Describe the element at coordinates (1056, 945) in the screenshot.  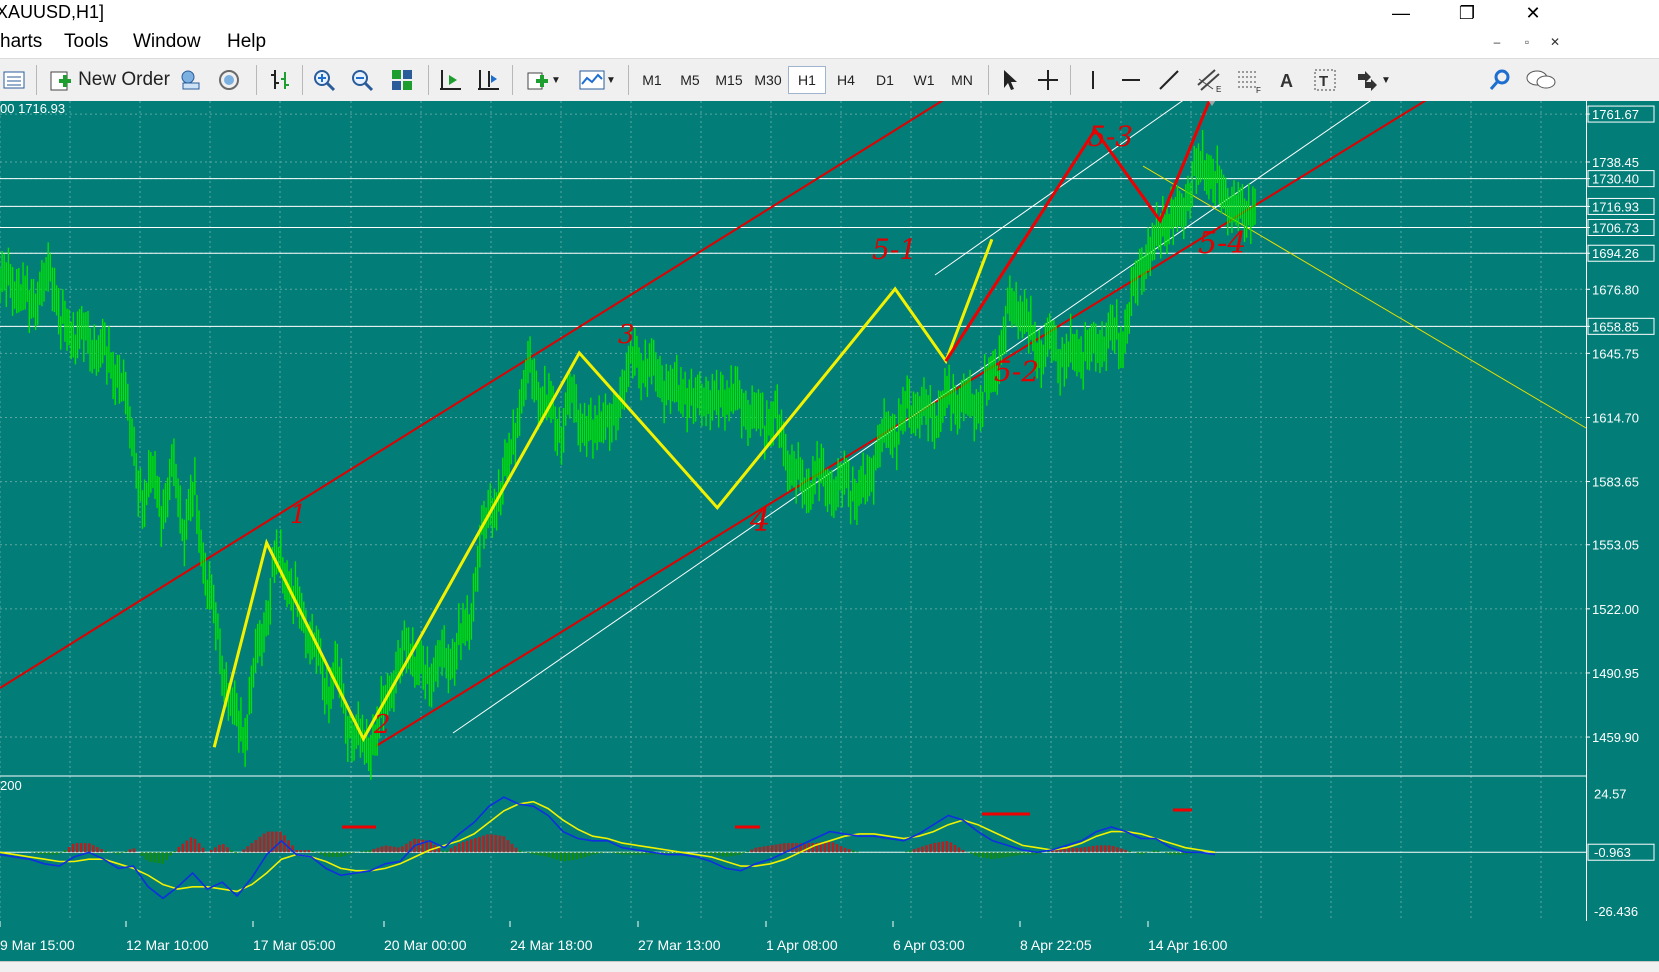
I see `time-tick-label: 8 Apr 22:05` at that location.